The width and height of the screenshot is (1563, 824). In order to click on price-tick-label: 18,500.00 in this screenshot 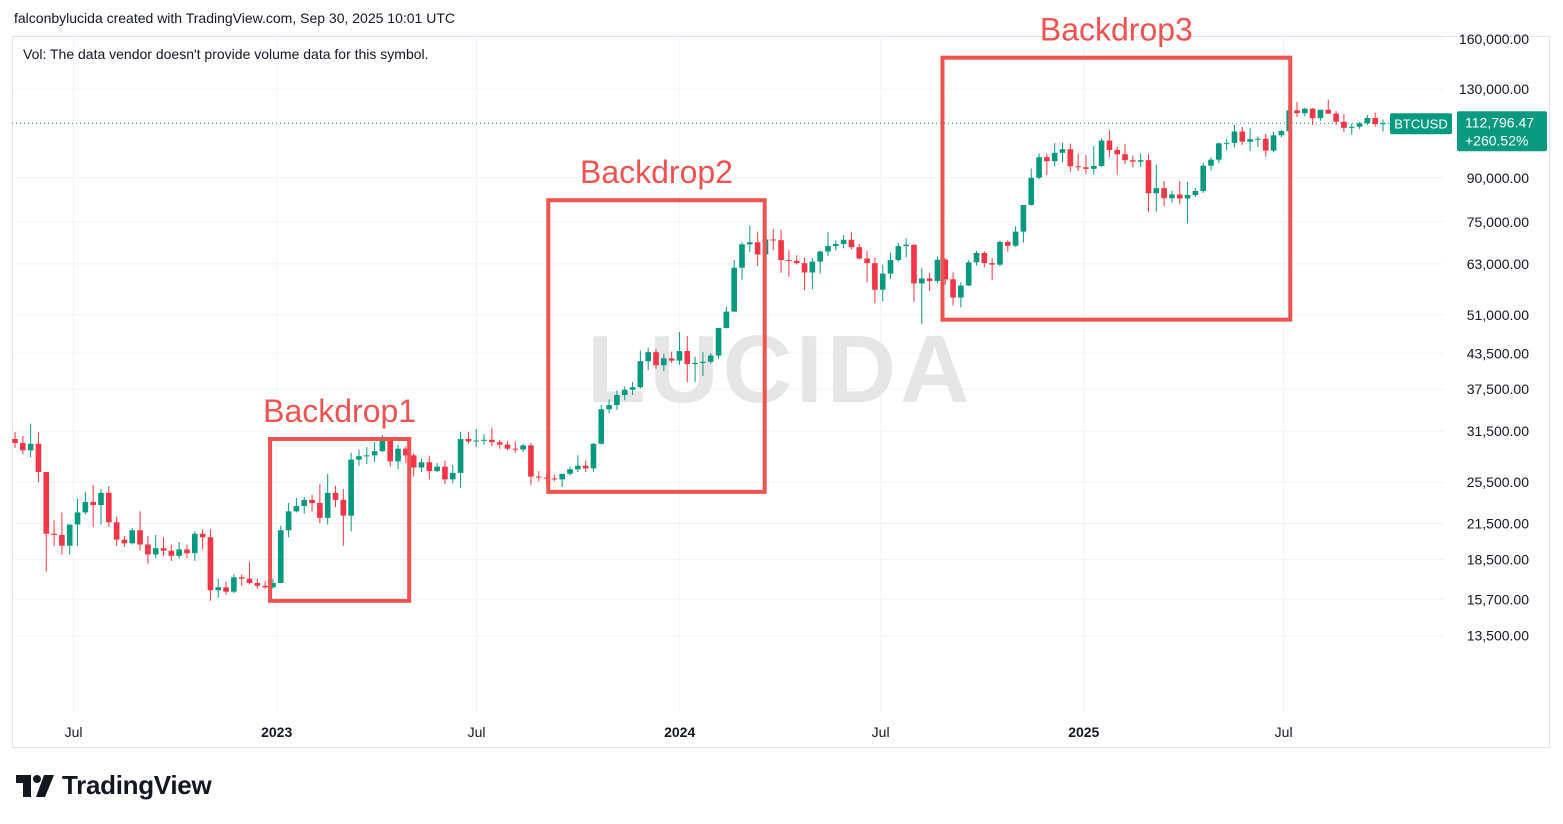, I will do `click(1498, 560)`.